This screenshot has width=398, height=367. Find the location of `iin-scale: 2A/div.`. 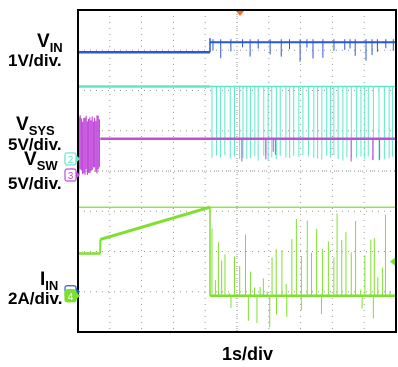

iin-scale: 2A/div. is located at coordinates (35, 298).